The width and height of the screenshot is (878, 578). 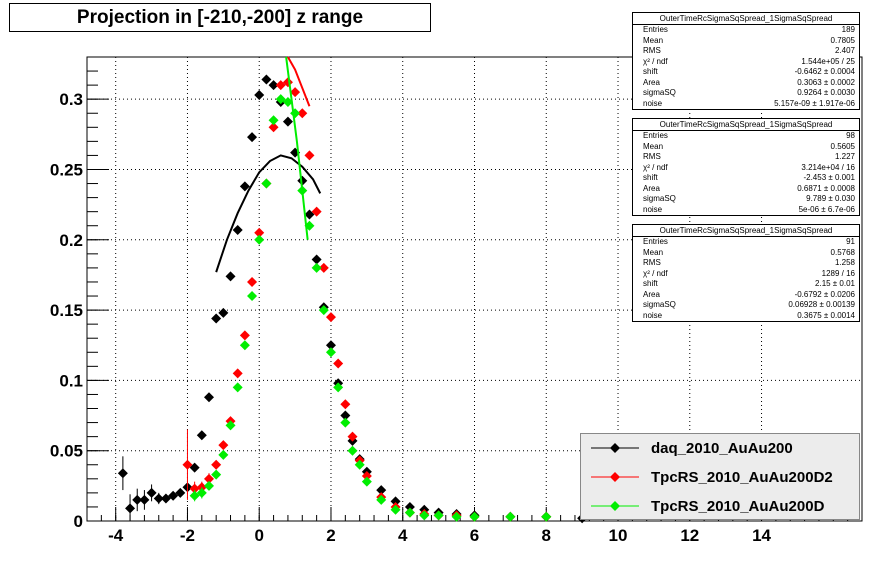 What do you see at coordinates (71, 99) in the screenshot?
I see `y-tick-label: 0.3` at bounding box center [71, 99].